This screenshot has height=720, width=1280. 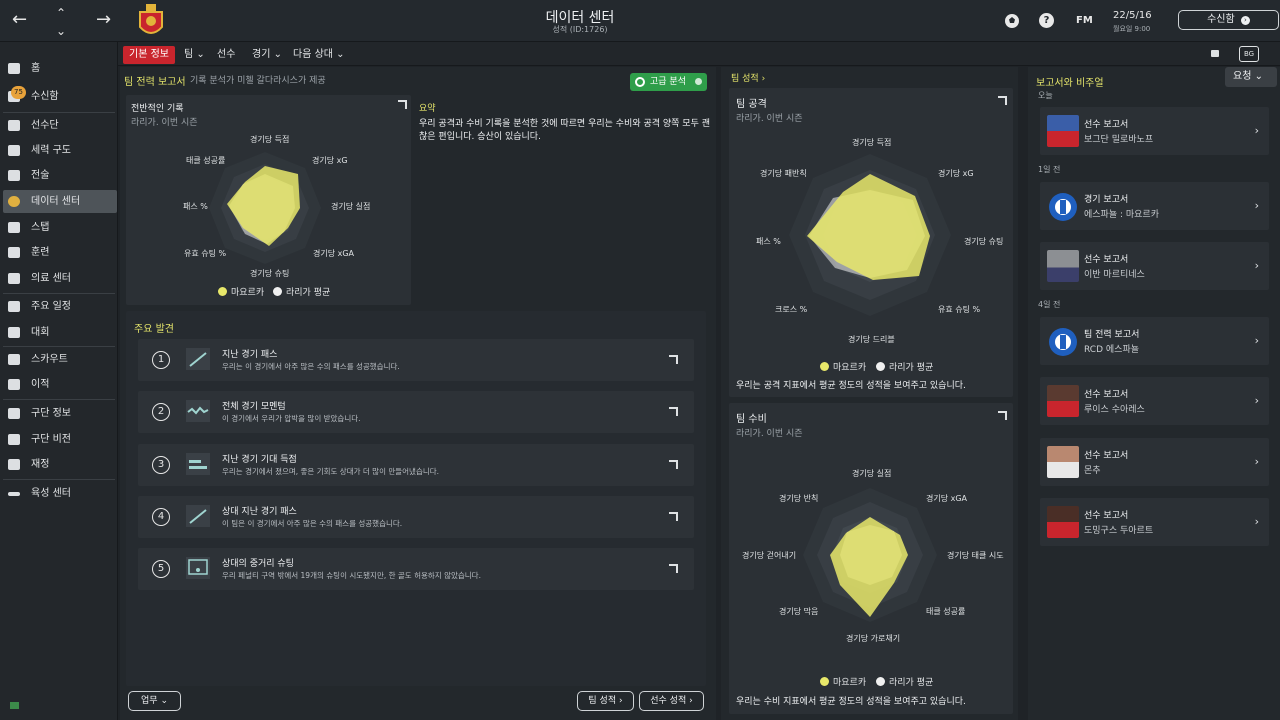 I want to click on tab-team: 팀 ⌄, so click(x=194, y=54).